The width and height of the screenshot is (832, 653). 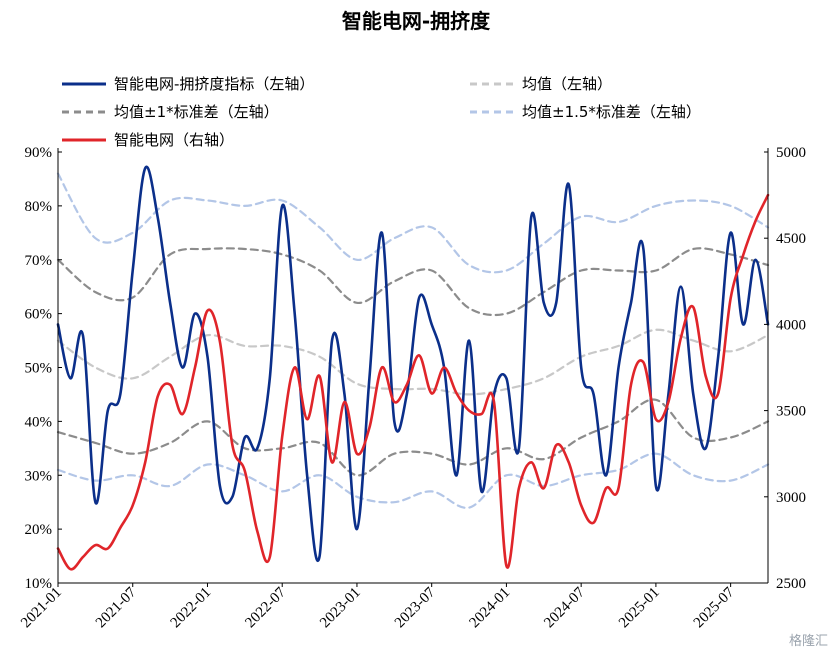 I want to click on y-left-tick-label: 60%, so click(x=39, y=315).